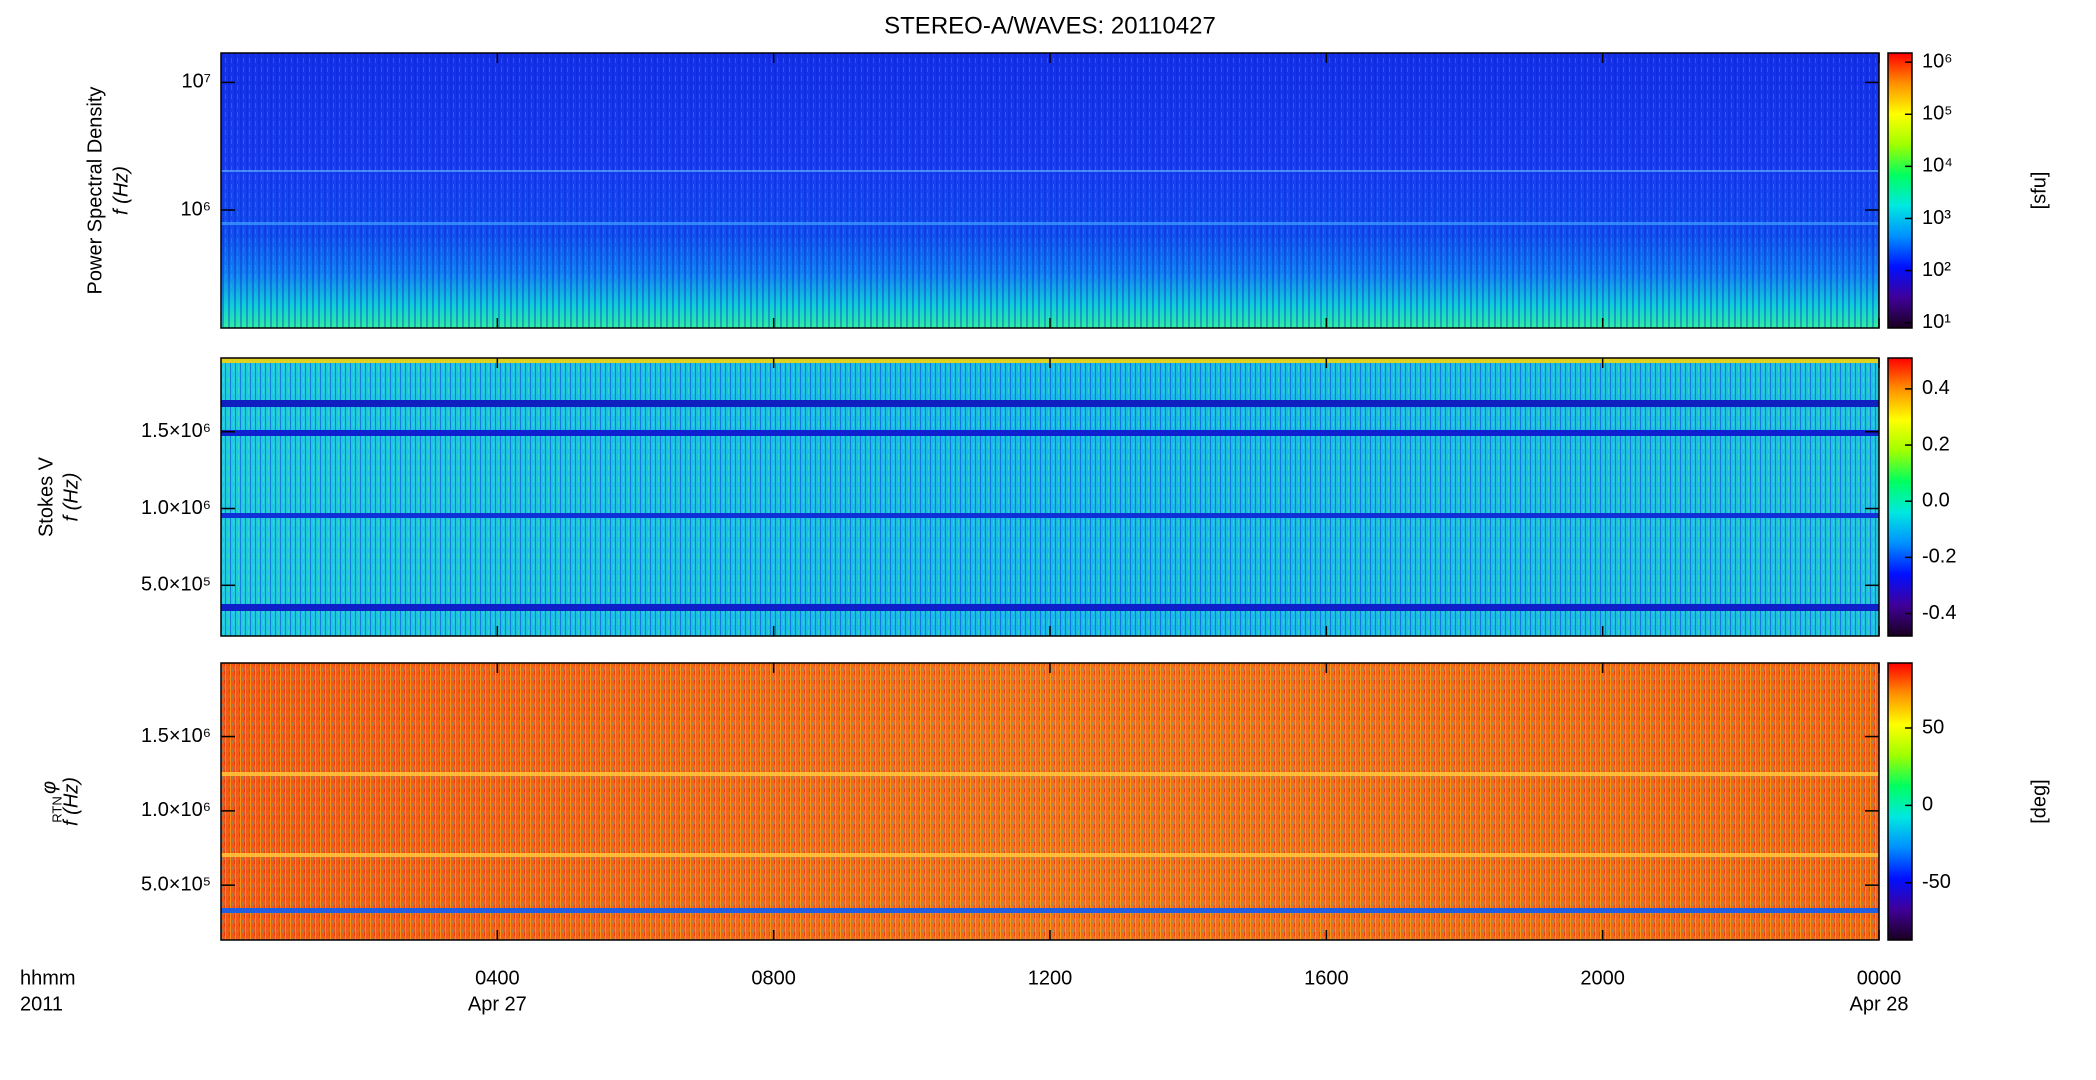 This screenshot has width=2096, height=1080. Describe the element at coordinates (46, 496) in the screenshot. I see `y-axis-label: Stokes V` at that location.